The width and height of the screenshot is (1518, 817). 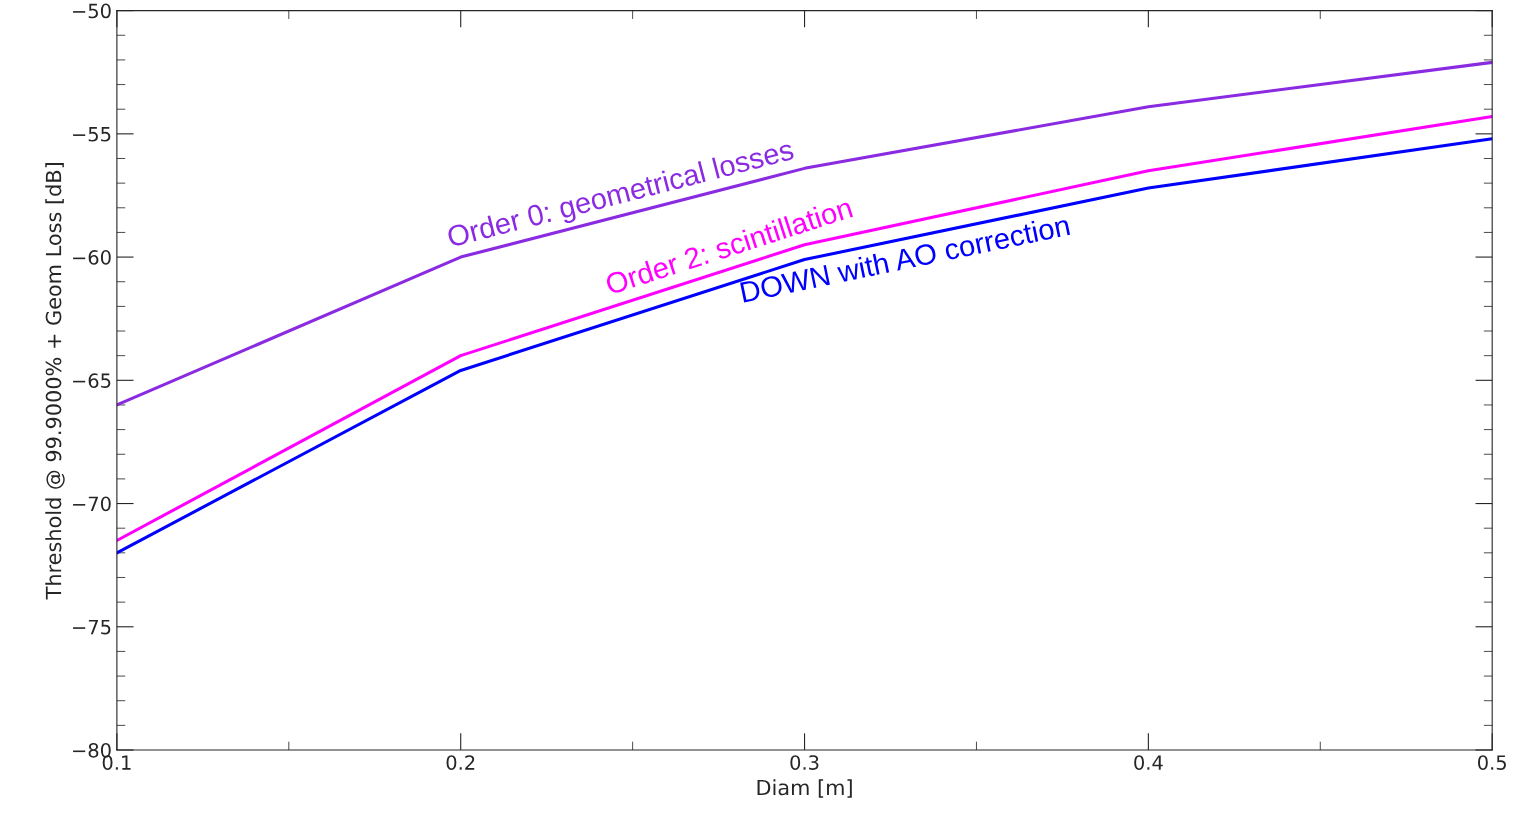 What do you see at coordinates (92, 504) in the screenshot?
I see `y-tick-label: −70` at bounding box center [92, 504].